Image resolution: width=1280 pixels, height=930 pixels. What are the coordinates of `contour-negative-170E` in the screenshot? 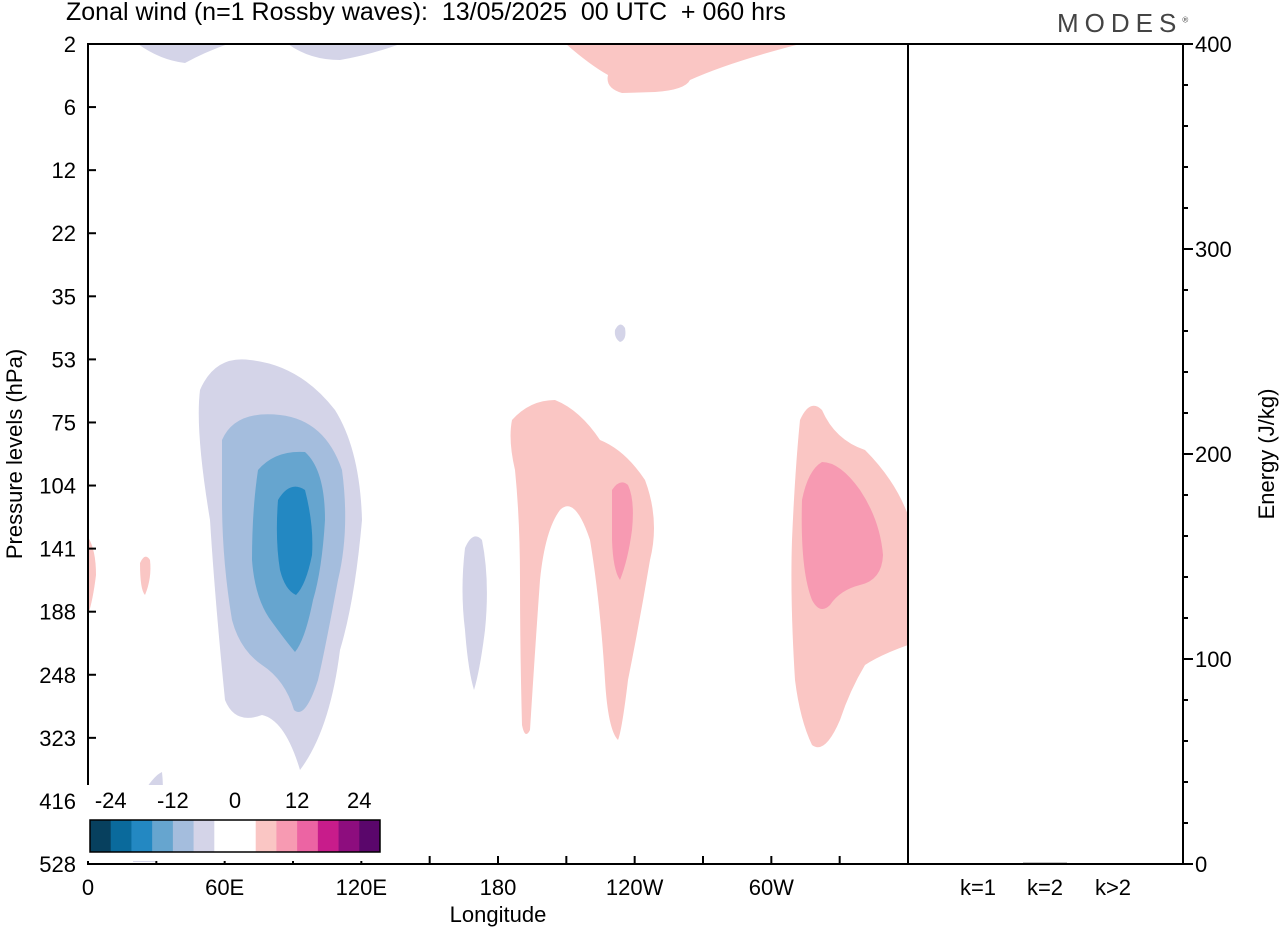 It's located at (474, 613).